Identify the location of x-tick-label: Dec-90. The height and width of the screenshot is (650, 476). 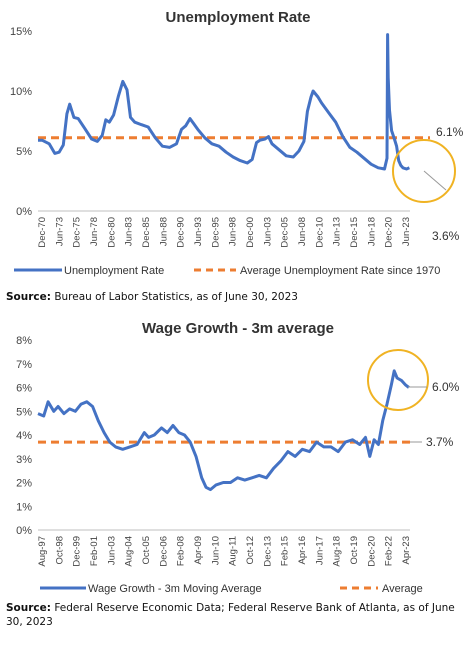
(181, 232).